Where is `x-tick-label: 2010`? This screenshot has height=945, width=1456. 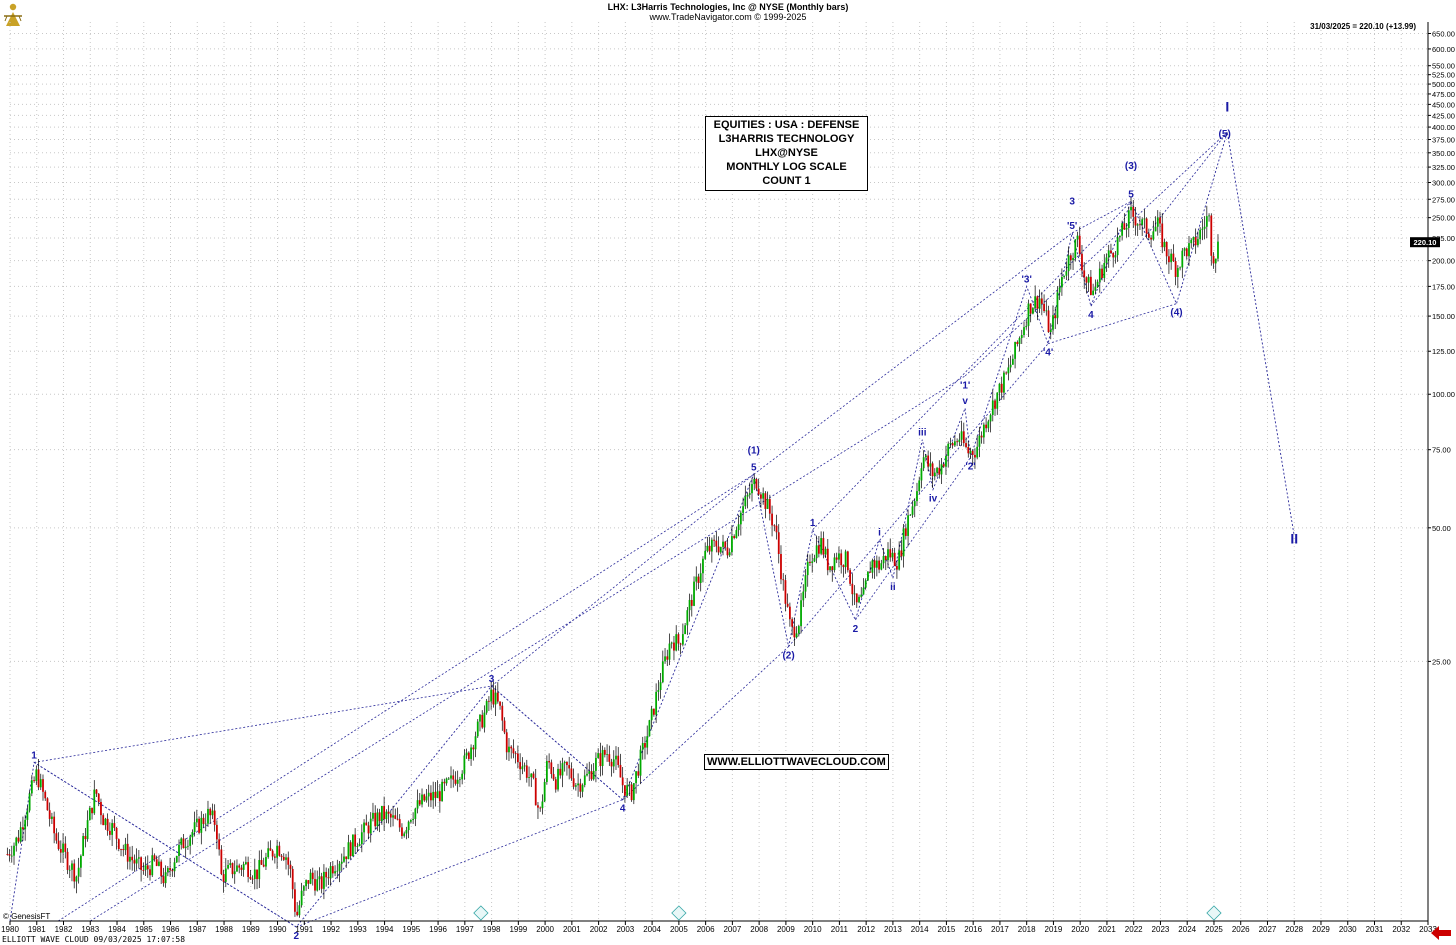
x-tick-label: 2010 is located at coordinates (813, 929).